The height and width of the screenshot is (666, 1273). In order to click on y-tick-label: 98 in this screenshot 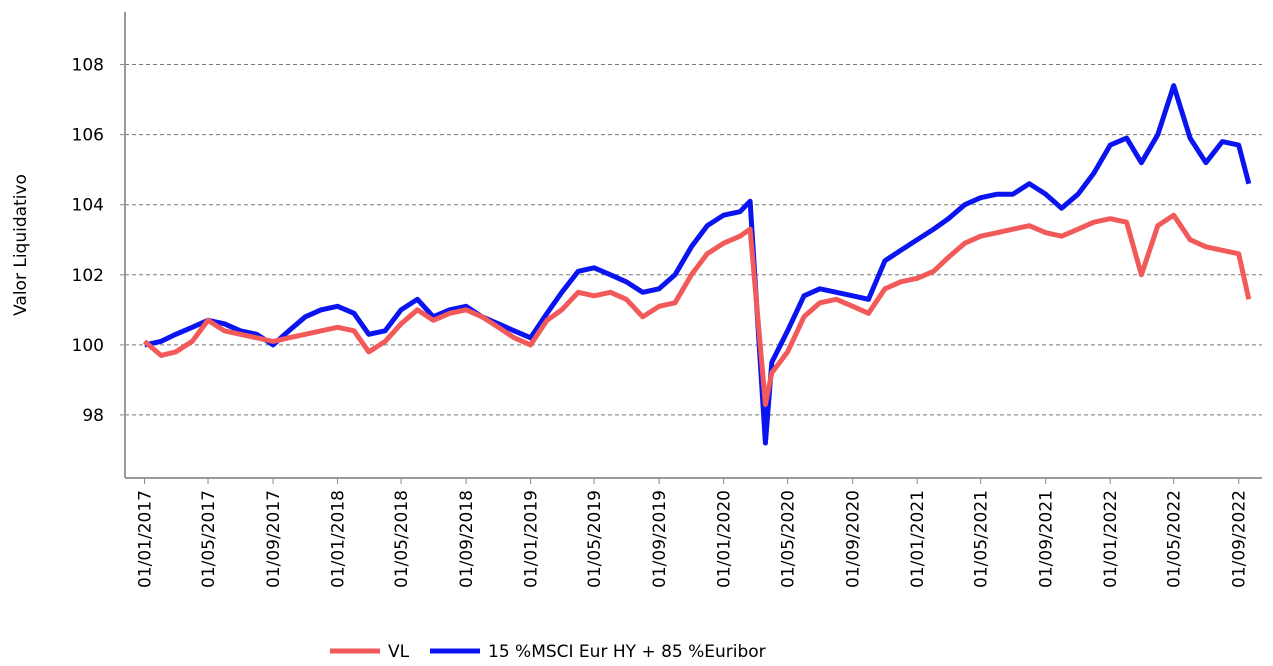, I will do `click(93, 416)`.